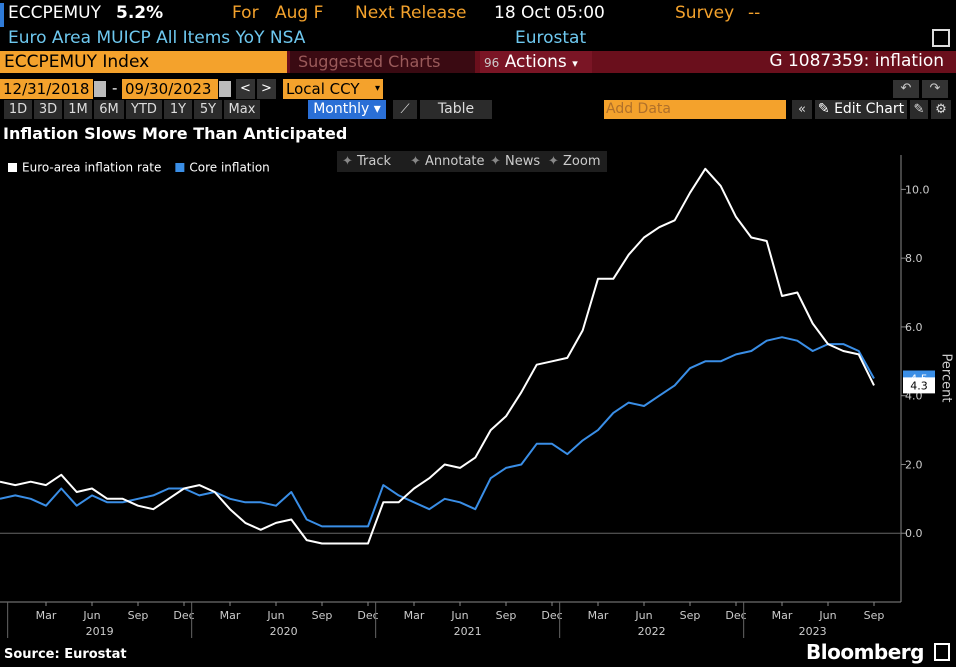 The width and height of the screenshot is (956, 667). I want to click on frequency-select: Monthly ▾, so click(347, 109).